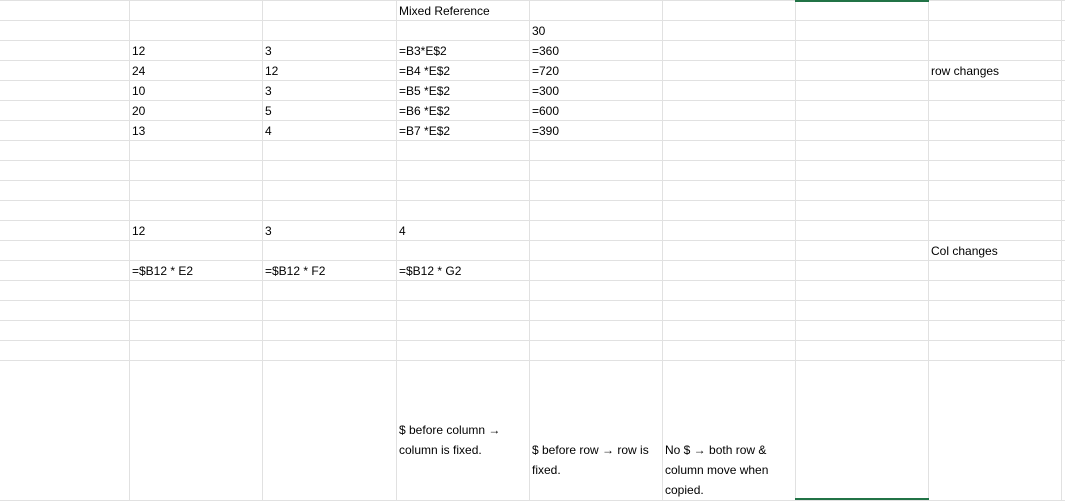  I want to click on cell-C4: 12, so click(272, 71).